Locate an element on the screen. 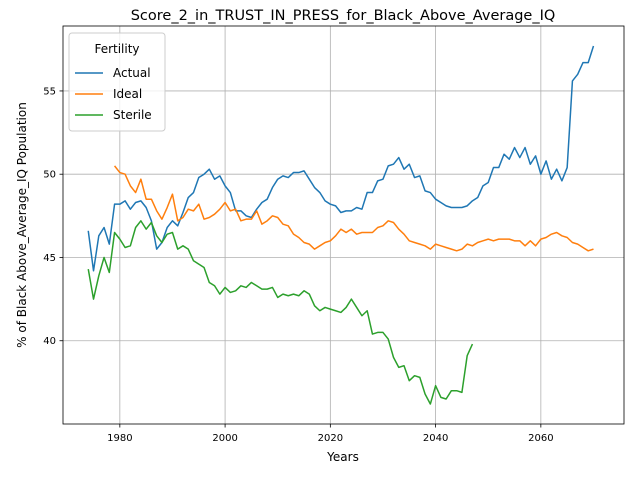 This screenshot has height=484, width=640. x-tick-label: 2060 is located at coordinates (540, 438).